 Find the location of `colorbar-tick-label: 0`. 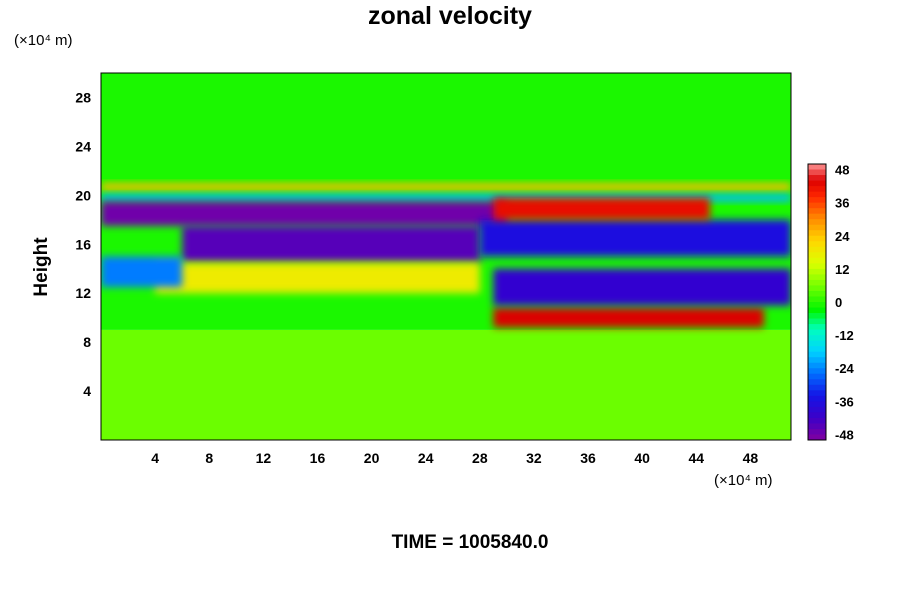

colorbar-tick-label: 0 is located at coordinates (838, 302).